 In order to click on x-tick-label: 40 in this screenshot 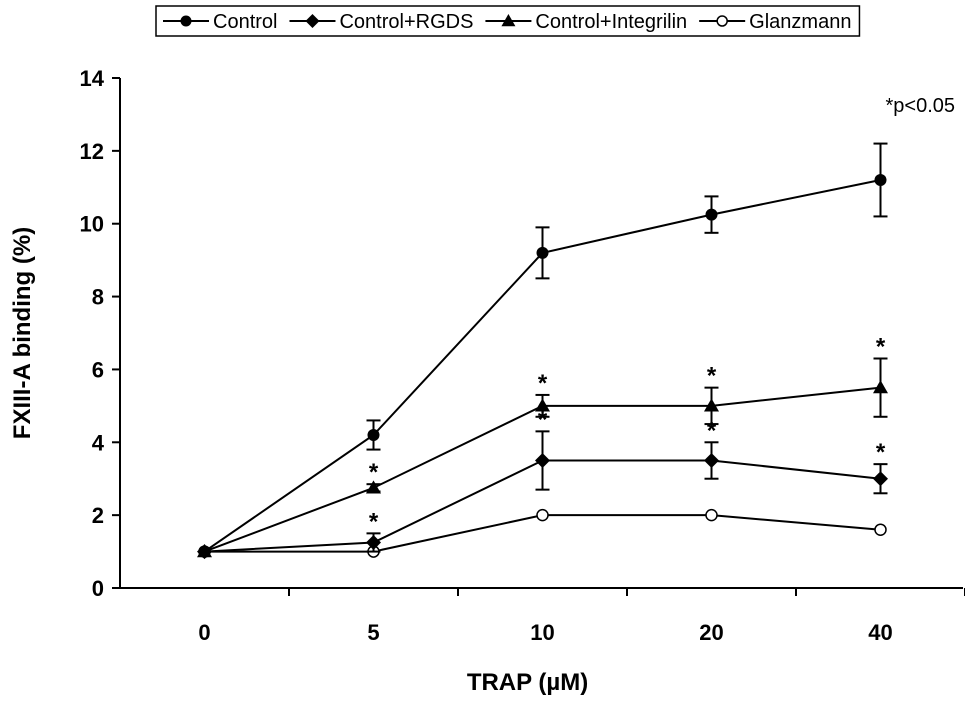, I will do `click(880, 632)`.